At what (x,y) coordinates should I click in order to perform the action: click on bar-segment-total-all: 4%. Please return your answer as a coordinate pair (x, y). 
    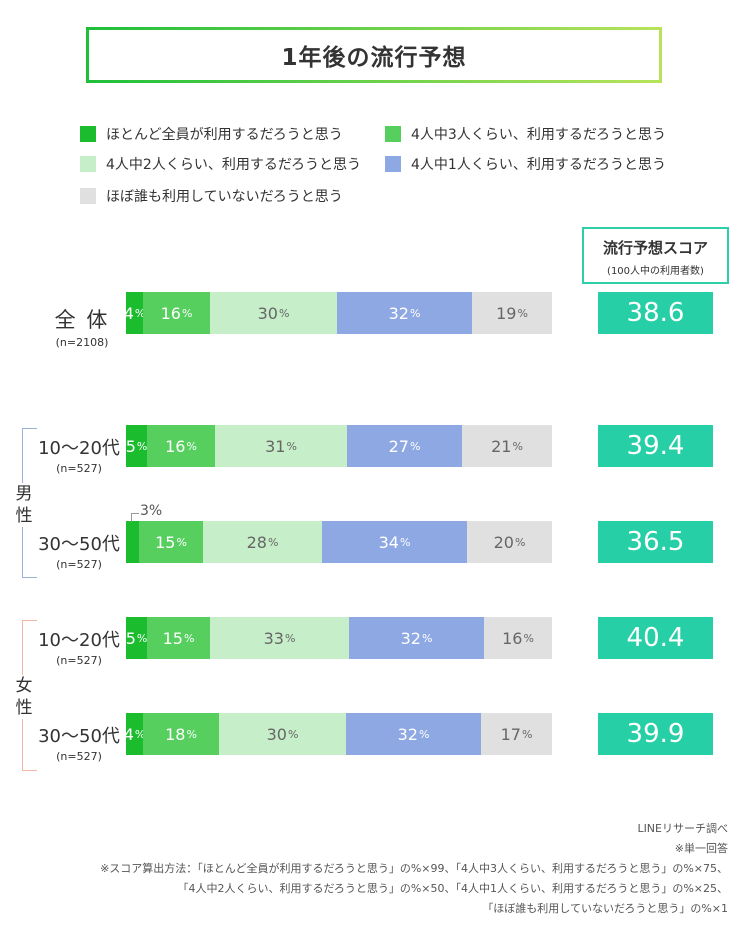
    Looking at the image, I should click on (134, 313).